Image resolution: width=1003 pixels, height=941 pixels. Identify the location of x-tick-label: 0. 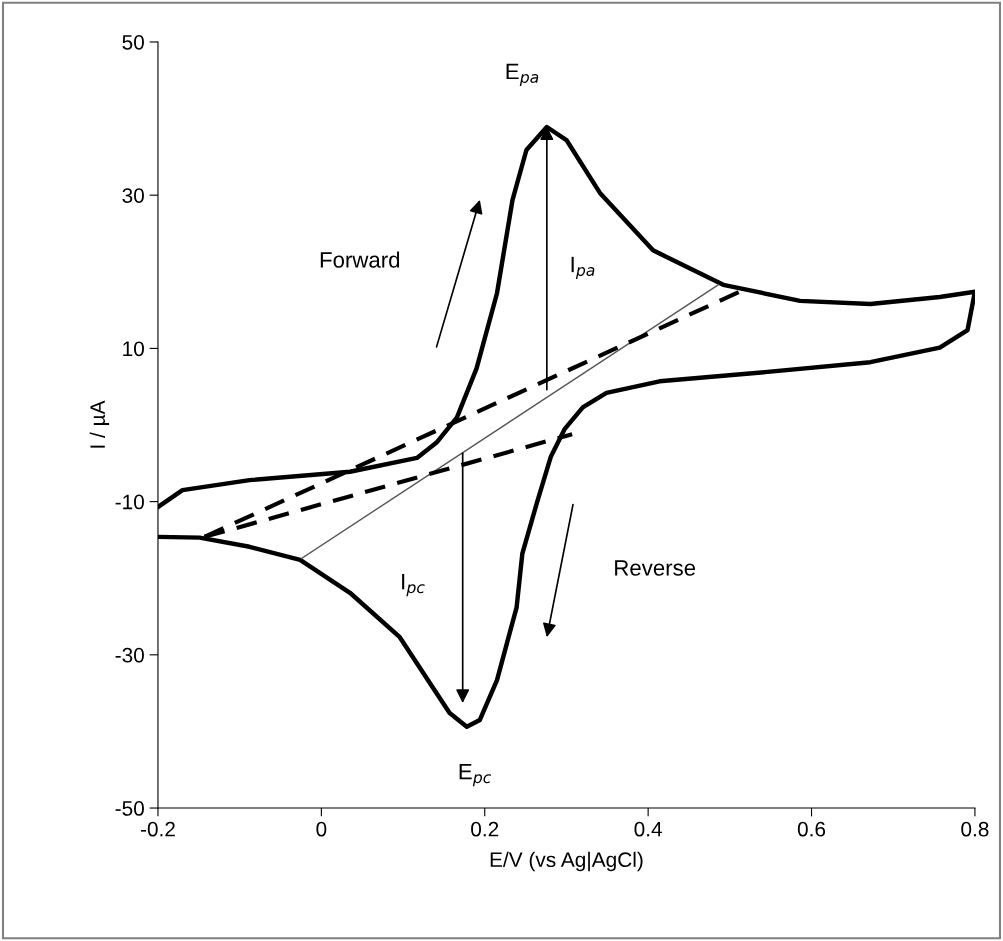
(321, 829).